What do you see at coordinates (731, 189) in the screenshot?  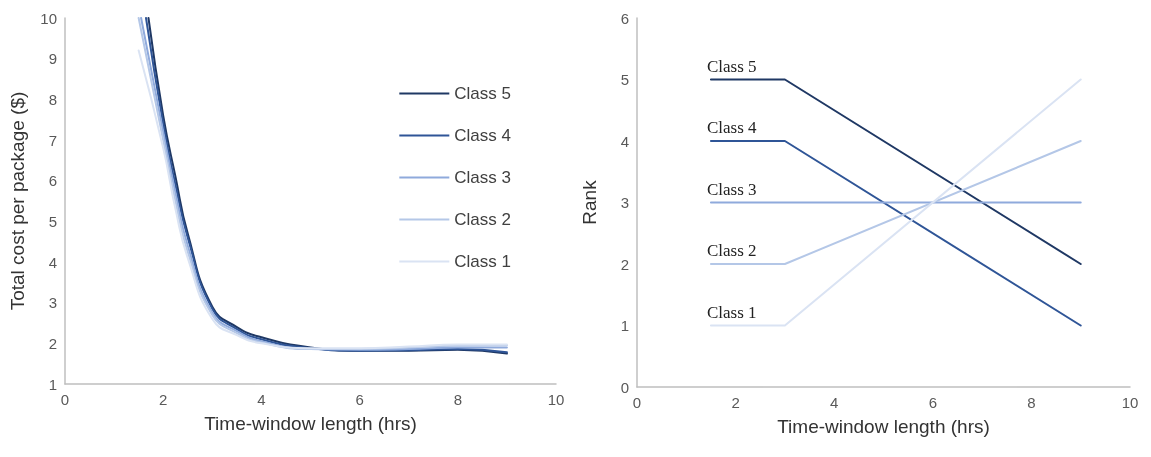 I see `series-label: Class 3` at bounding box center [731, 189].